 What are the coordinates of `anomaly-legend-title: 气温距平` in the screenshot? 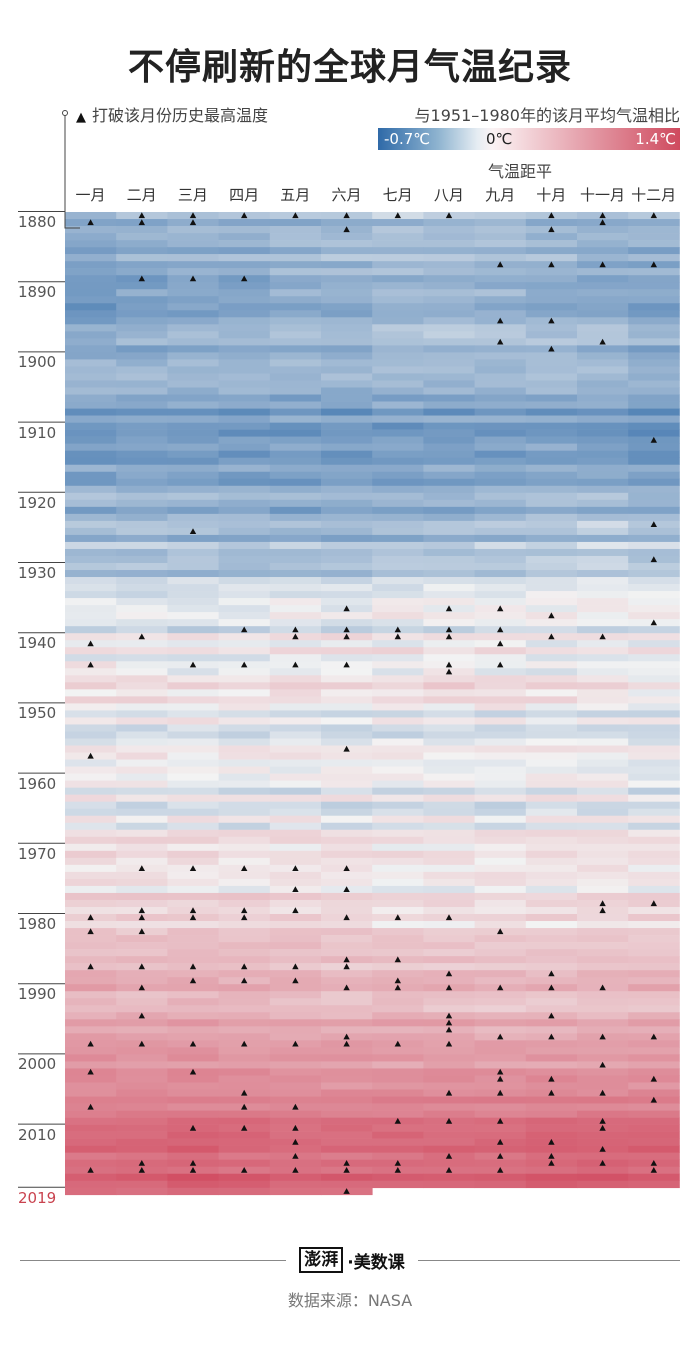 It's located at (520, 171).